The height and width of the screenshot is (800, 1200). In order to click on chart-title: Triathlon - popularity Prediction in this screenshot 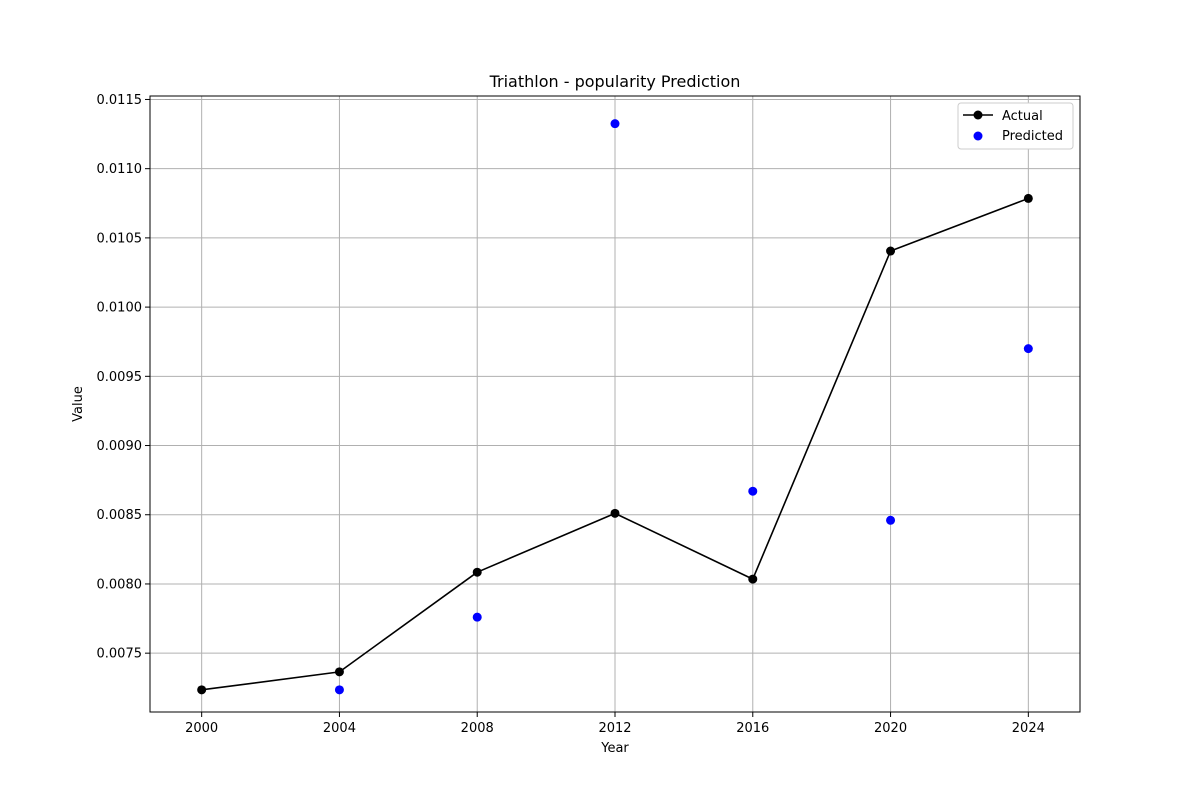, I will do `click(615, 81)`.